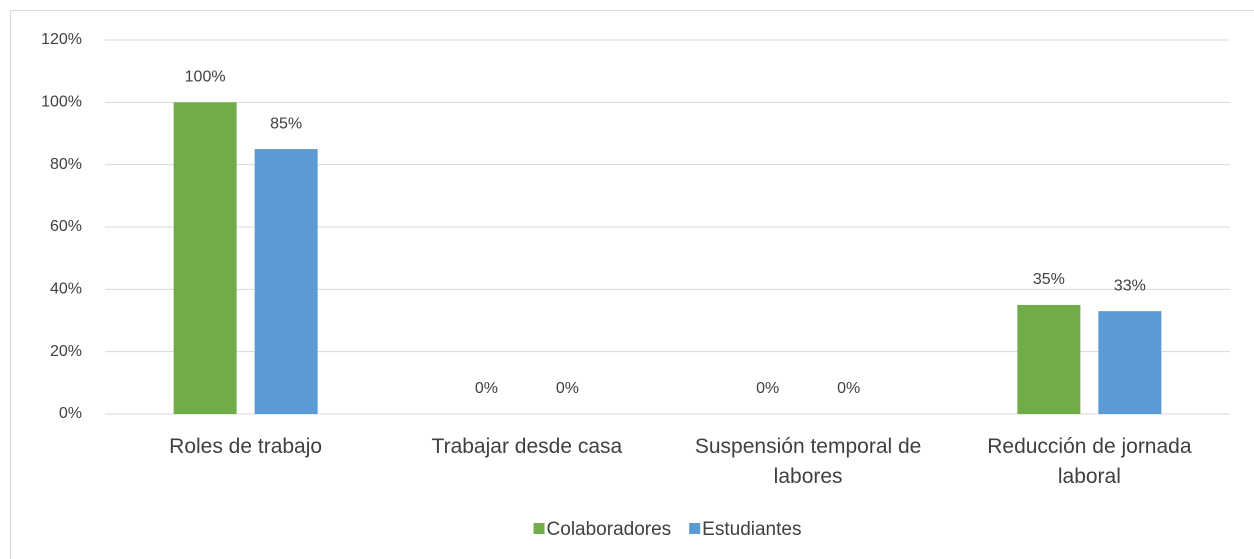  What do you see at coordinates (1049, 279) in the screenshot?
I see `value-label: 35%` at bounding box center [1049, 279].